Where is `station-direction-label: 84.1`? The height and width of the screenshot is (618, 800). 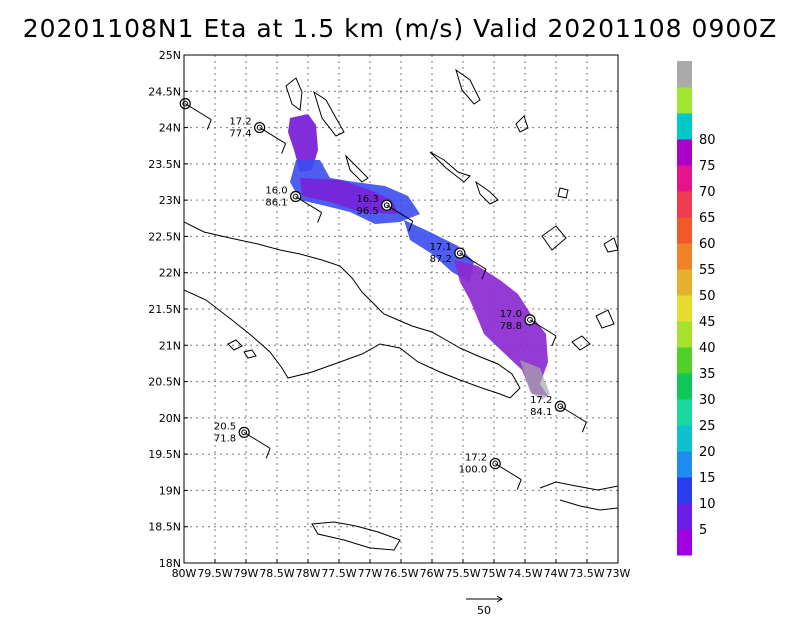
station-direction-label: 84.1 is located at coordinates (541, 412).